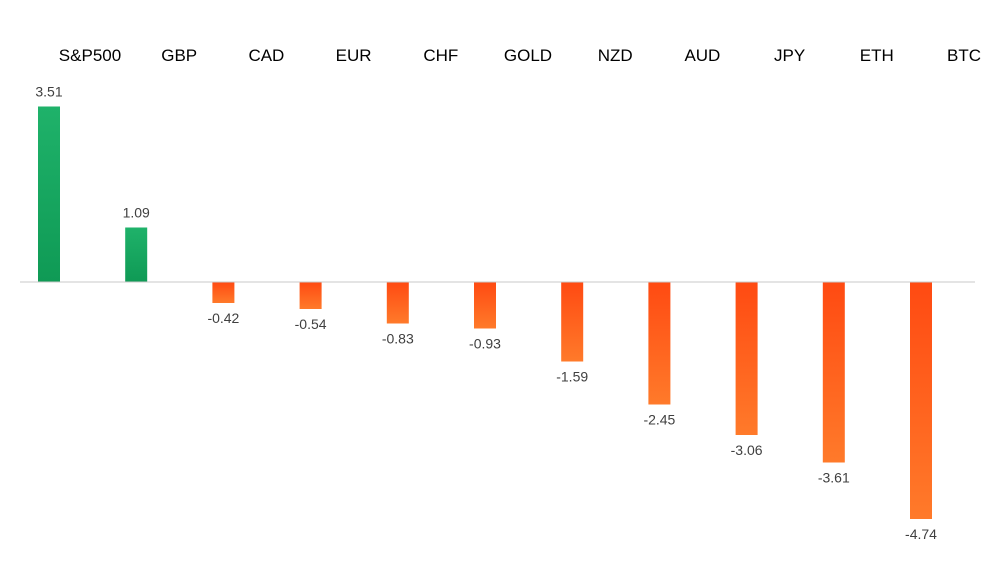 The image size is (992, 574). What do you see at coordinates (354, 55) in the screenshot?
I see `category-label: EUR` at bounding box center [354, 55].